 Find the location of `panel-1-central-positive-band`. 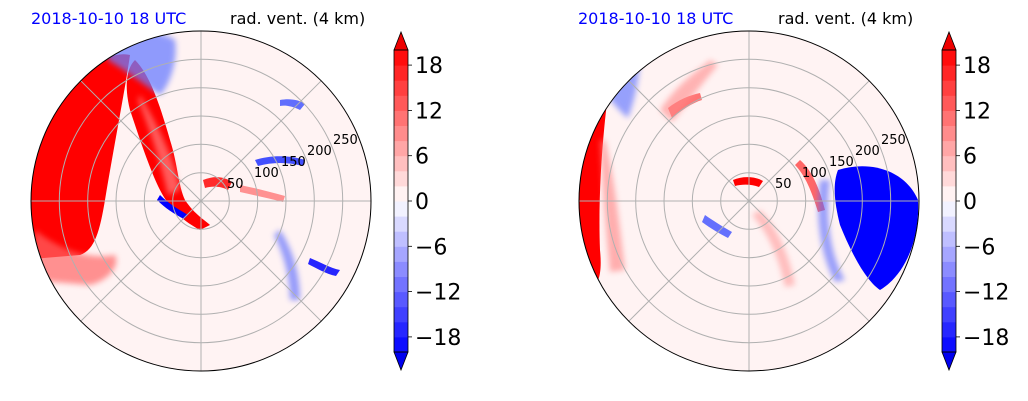

panel-1-central-positive-band is located at coordinates (168, 145).